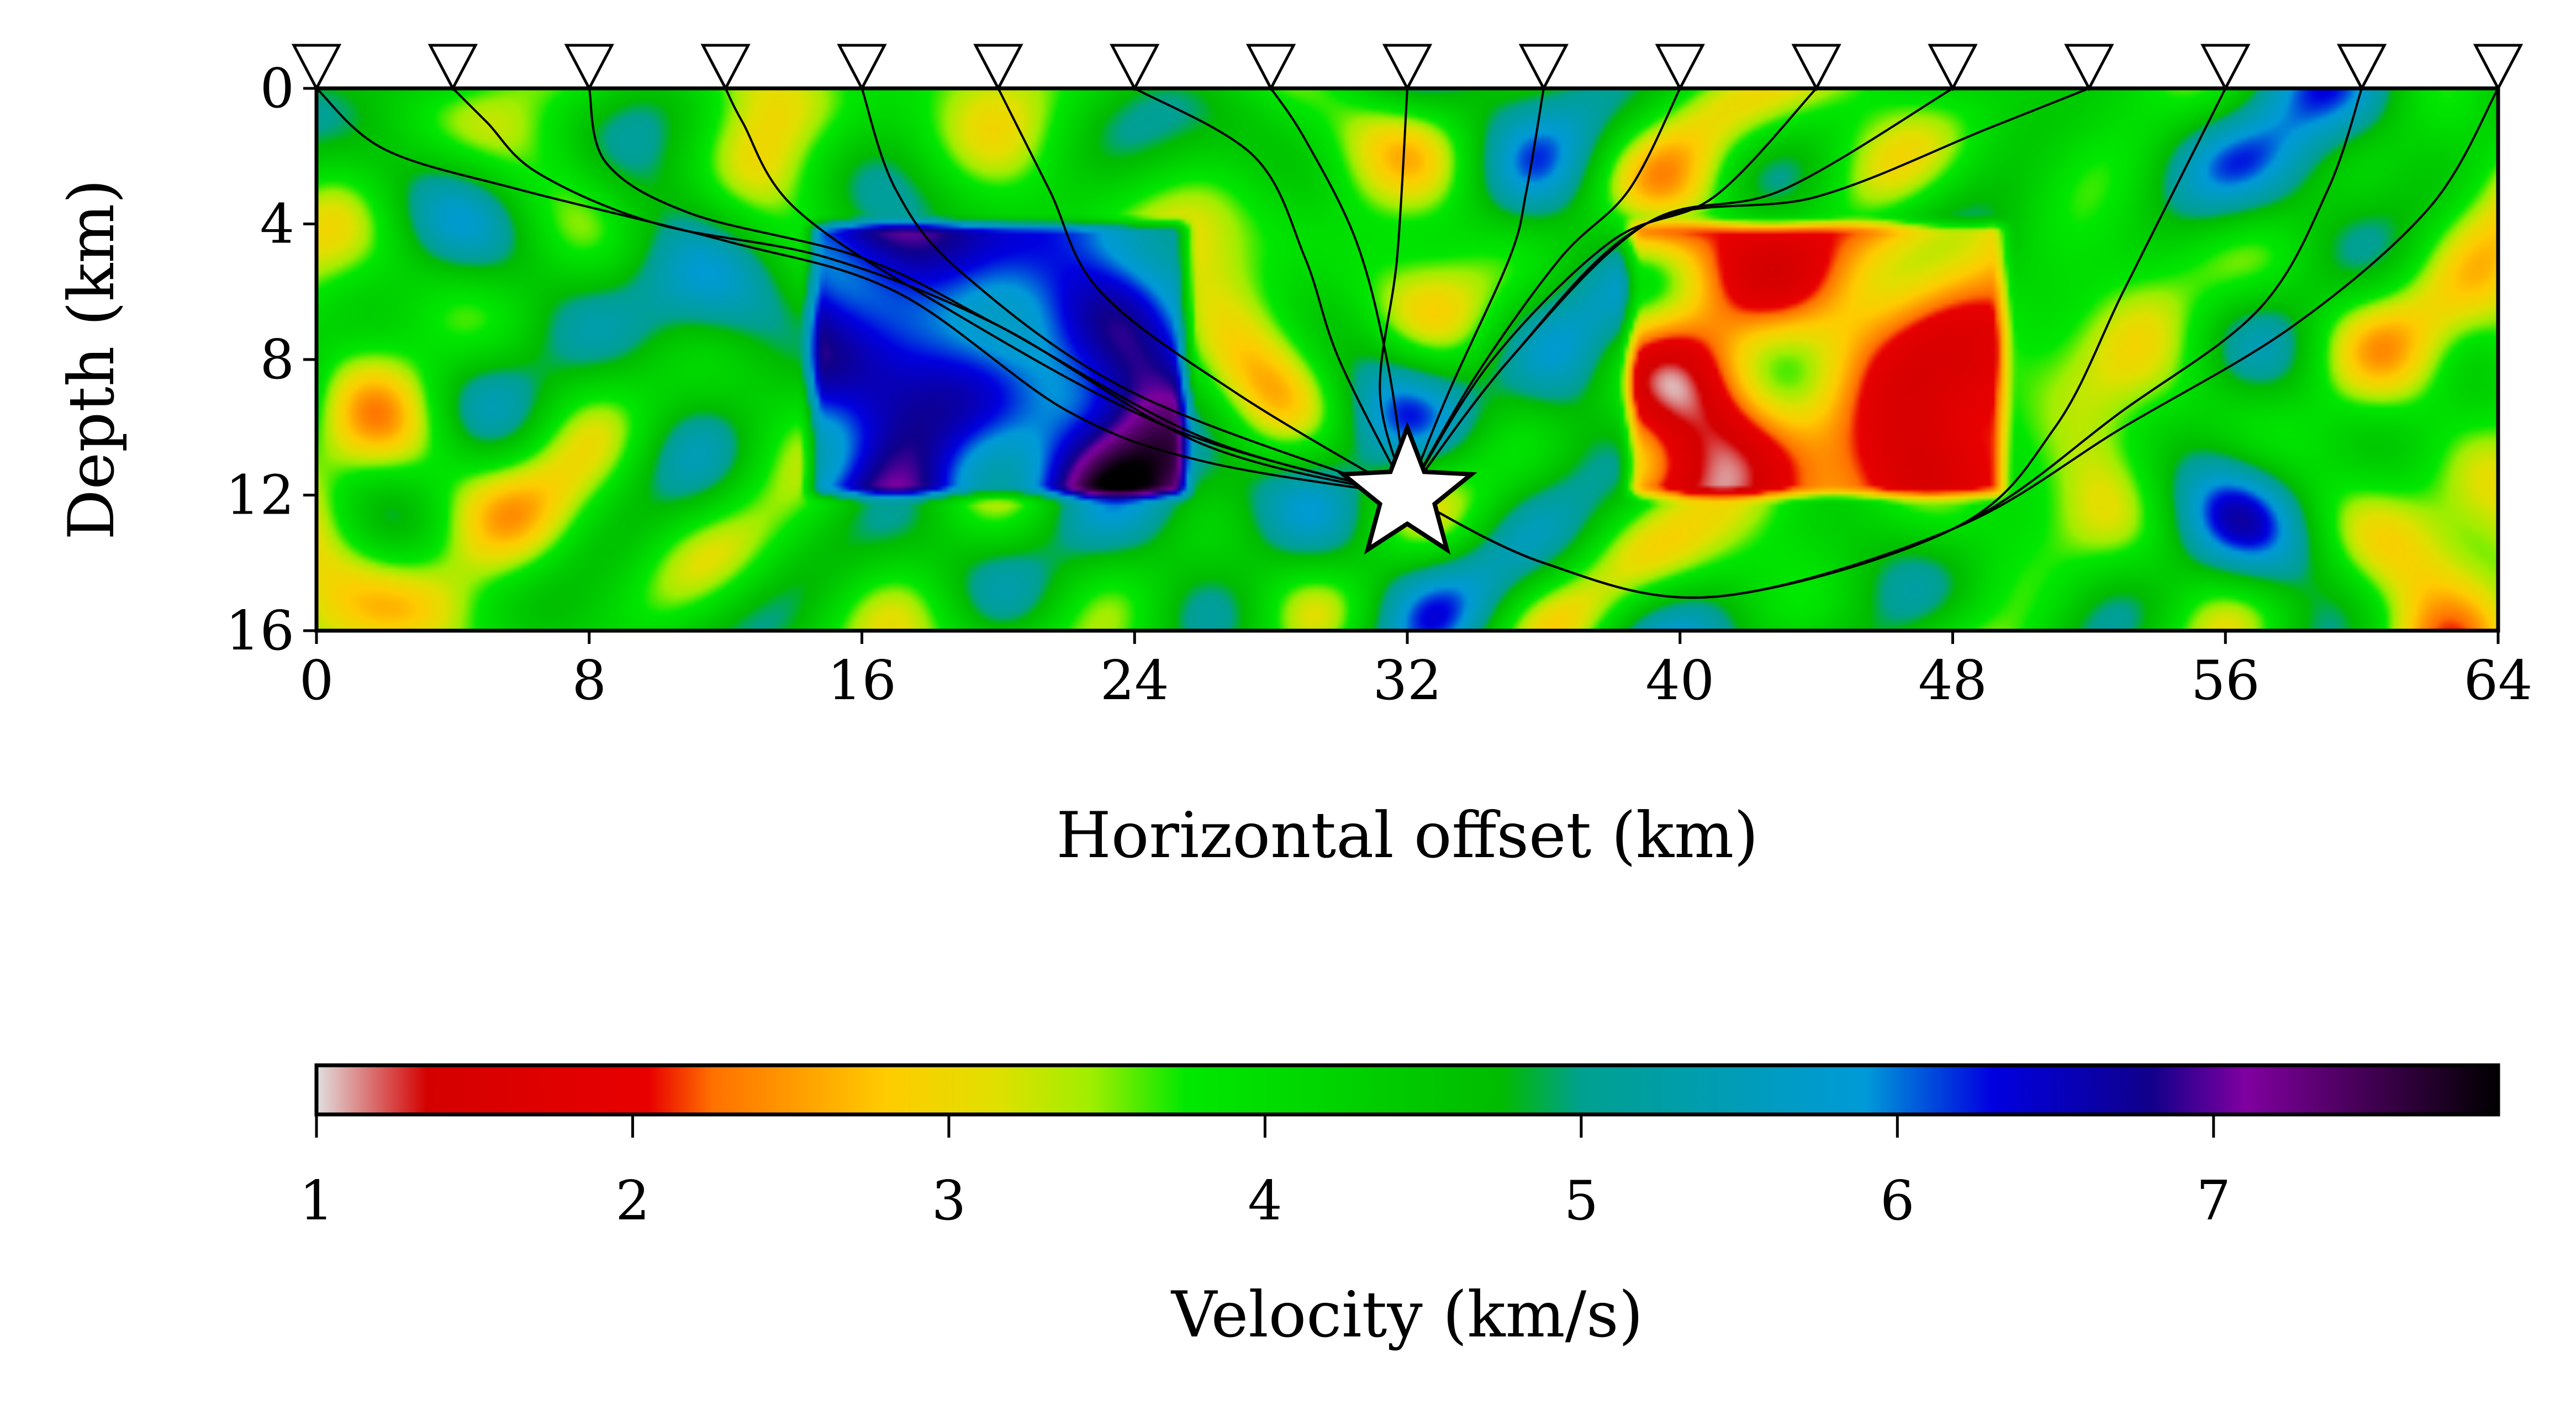 This screenshot has height=1411, width=2576. Describe the element at coordinates (1407, 835) in the screenshot. I see `x-axis-label: Horizontal offset (km)` at that location.